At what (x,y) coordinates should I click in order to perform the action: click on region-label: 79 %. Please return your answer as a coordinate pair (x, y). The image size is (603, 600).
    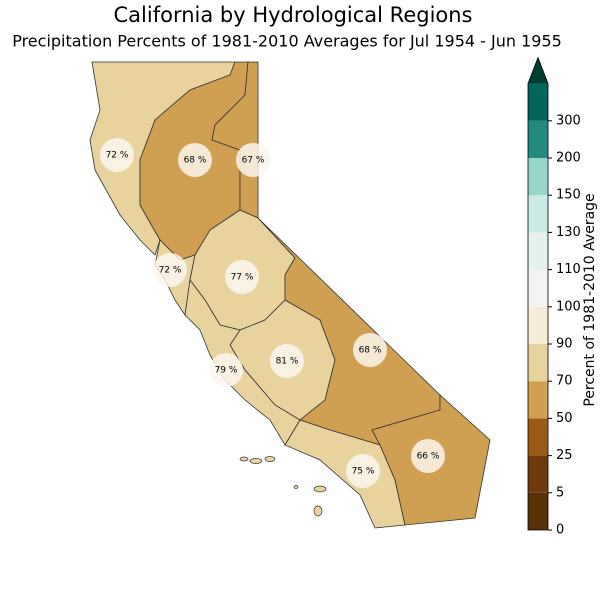
    Looking at the image, I should click on (226, 371).